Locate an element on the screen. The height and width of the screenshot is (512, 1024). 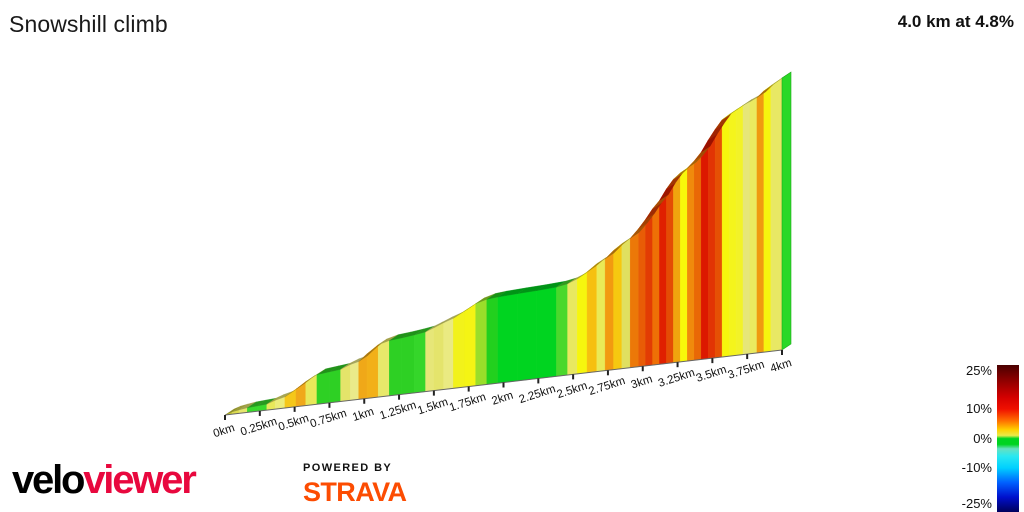
axis-label-10: 2.5km is located at coordinates (572, 390).